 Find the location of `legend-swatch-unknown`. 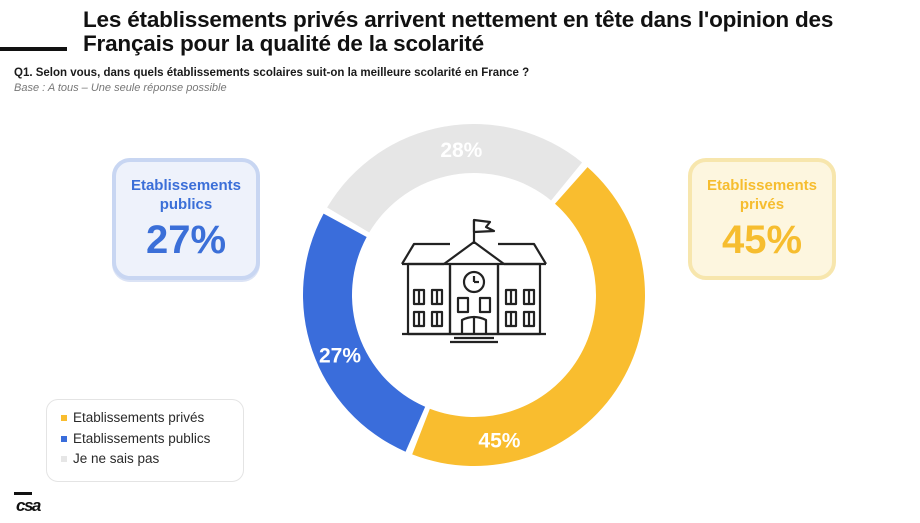

legend-swatch-unknown is located at coordinates (64, 459).